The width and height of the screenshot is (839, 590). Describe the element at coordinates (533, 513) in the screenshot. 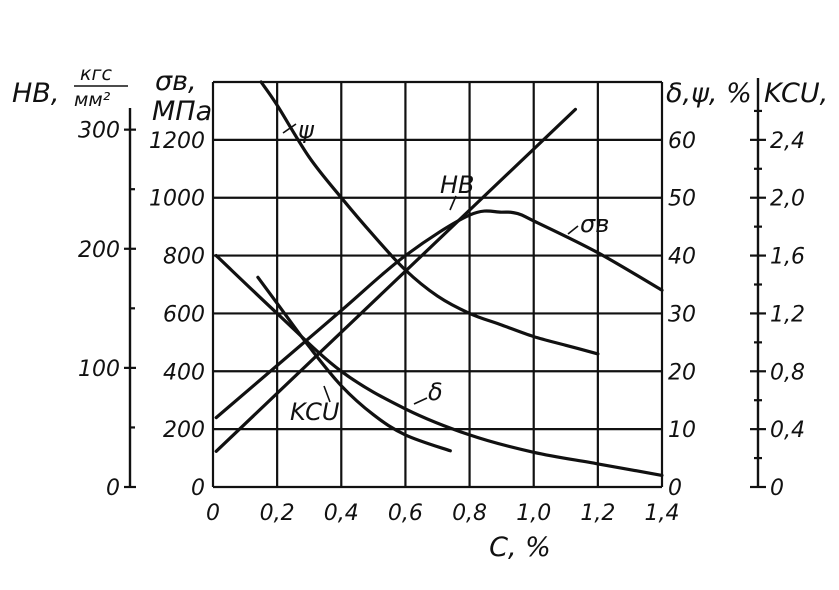

I see `x-tick-label: 1,0` at that location.